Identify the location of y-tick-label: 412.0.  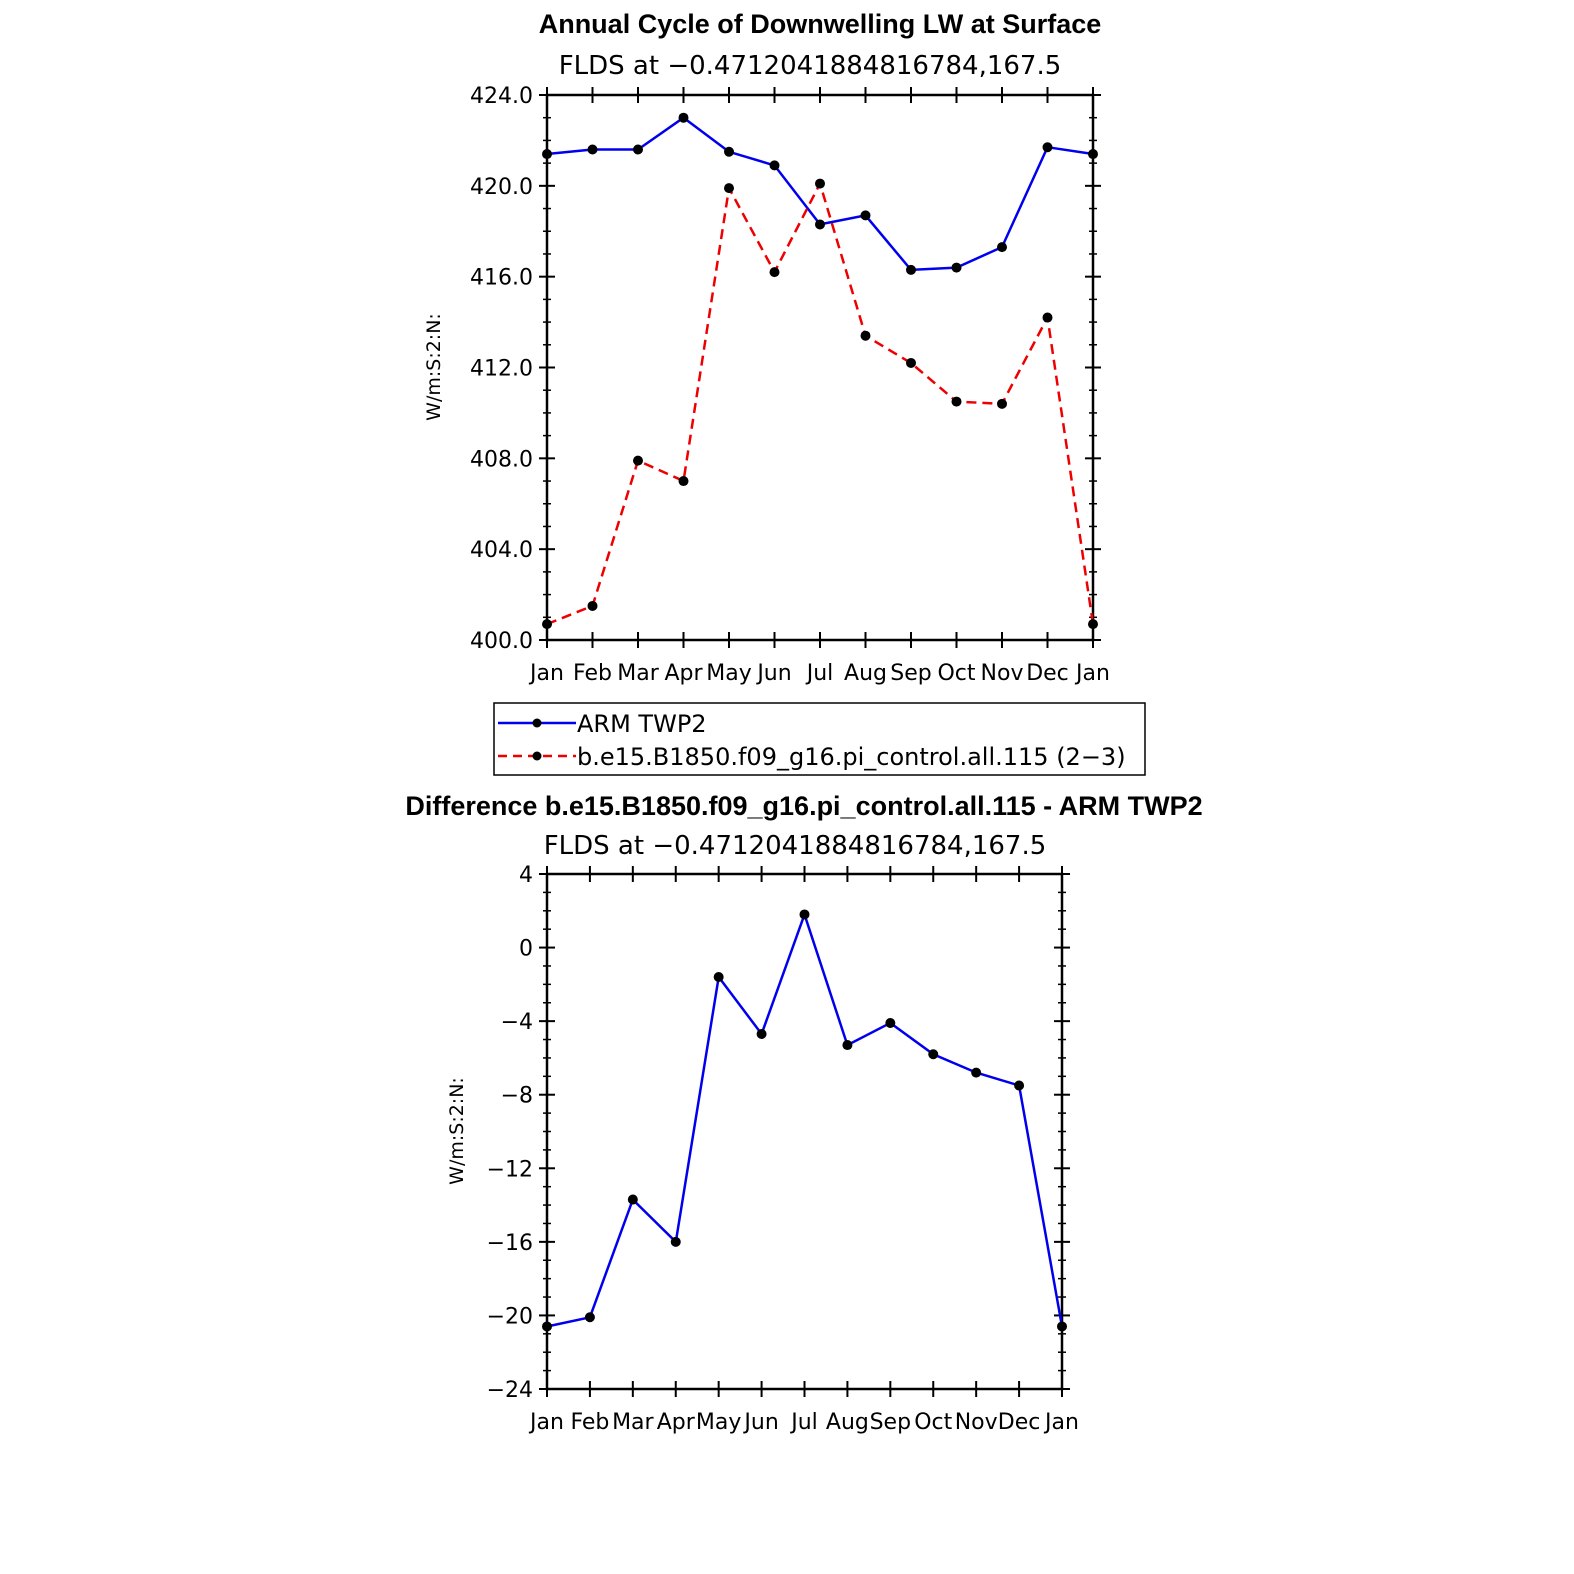
(501, 369).